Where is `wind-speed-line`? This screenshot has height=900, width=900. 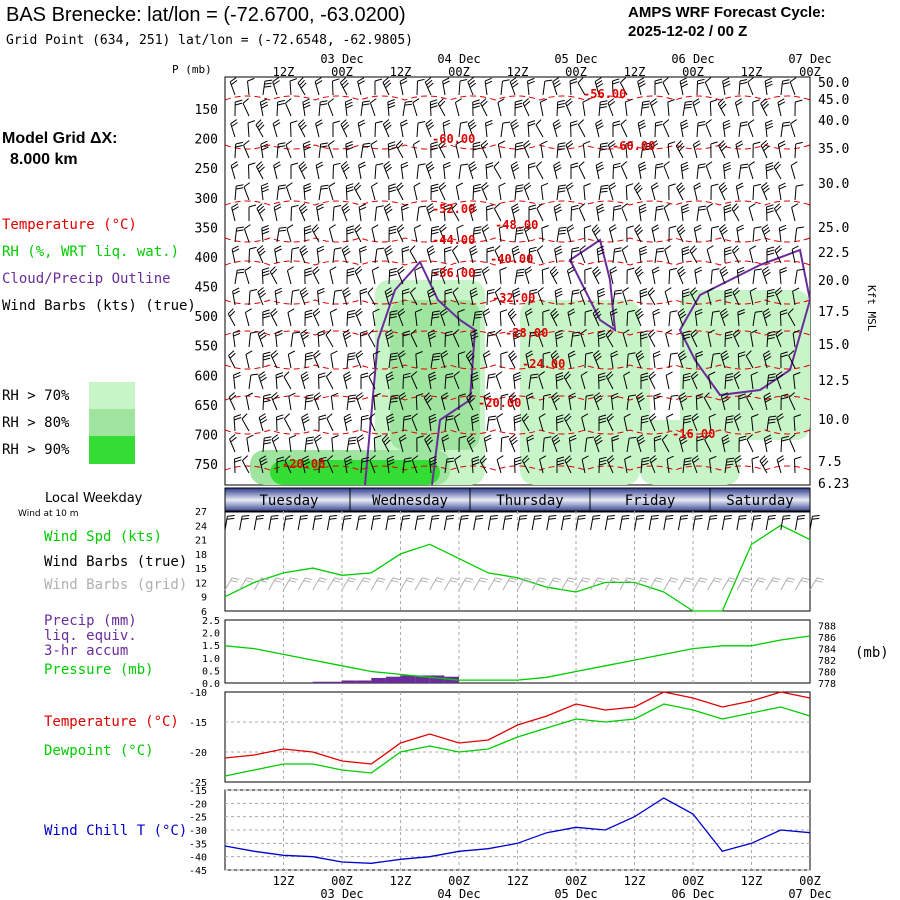 wind-speed-line is located at coordinates (517, 568).